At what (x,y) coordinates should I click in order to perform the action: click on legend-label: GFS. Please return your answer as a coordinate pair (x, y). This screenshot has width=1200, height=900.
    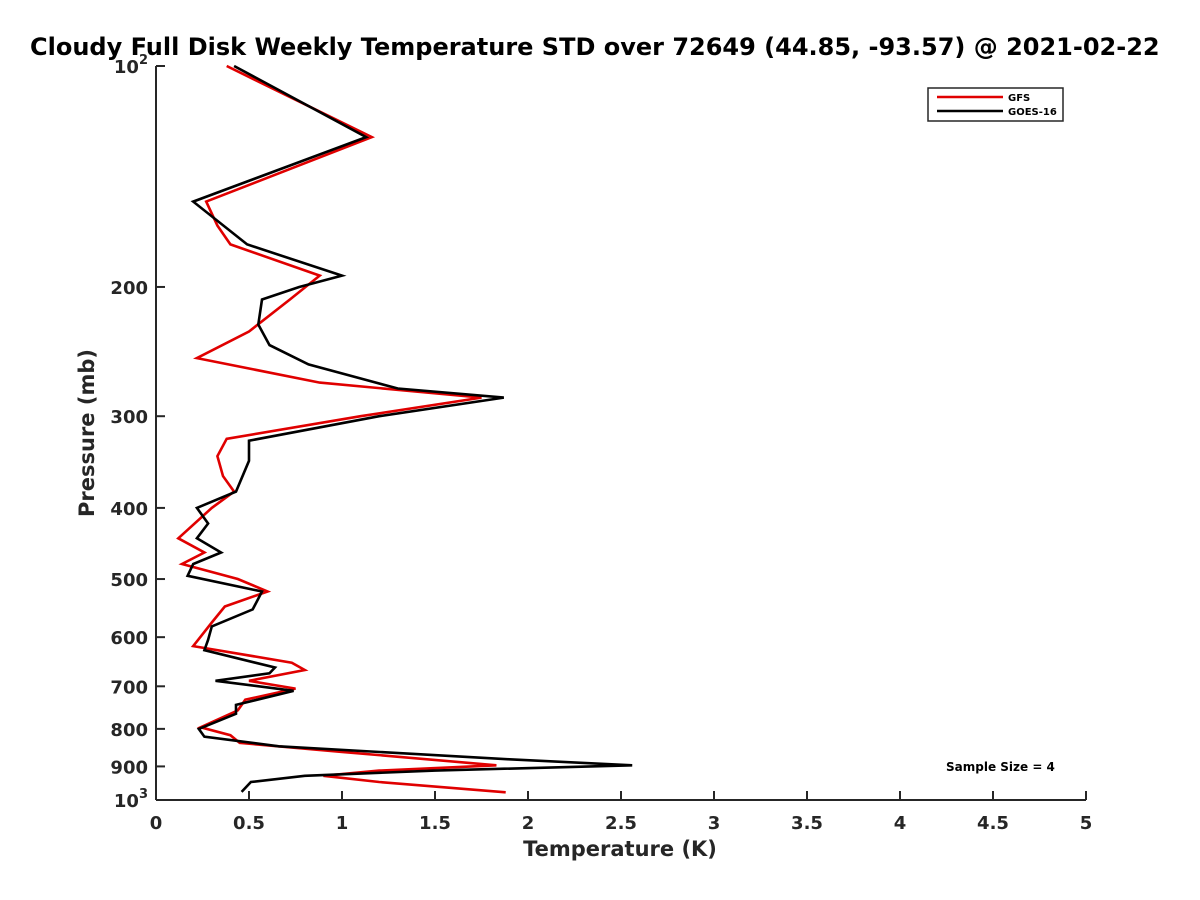
    Looking at the image, I should click on (1019, 98).